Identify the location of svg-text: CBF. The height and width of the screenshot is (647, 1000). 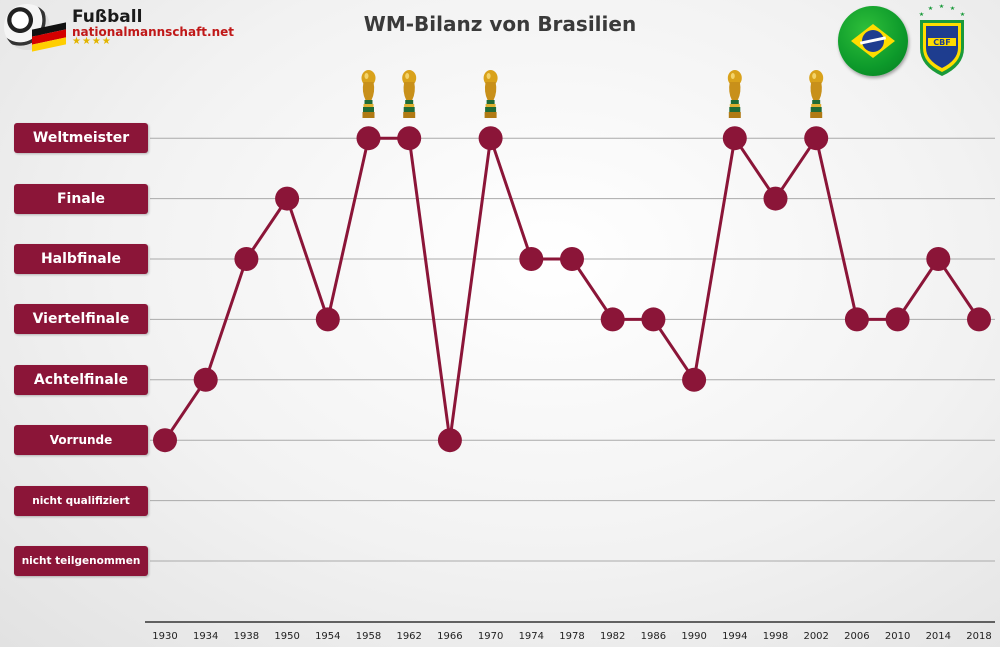
(941, 42).